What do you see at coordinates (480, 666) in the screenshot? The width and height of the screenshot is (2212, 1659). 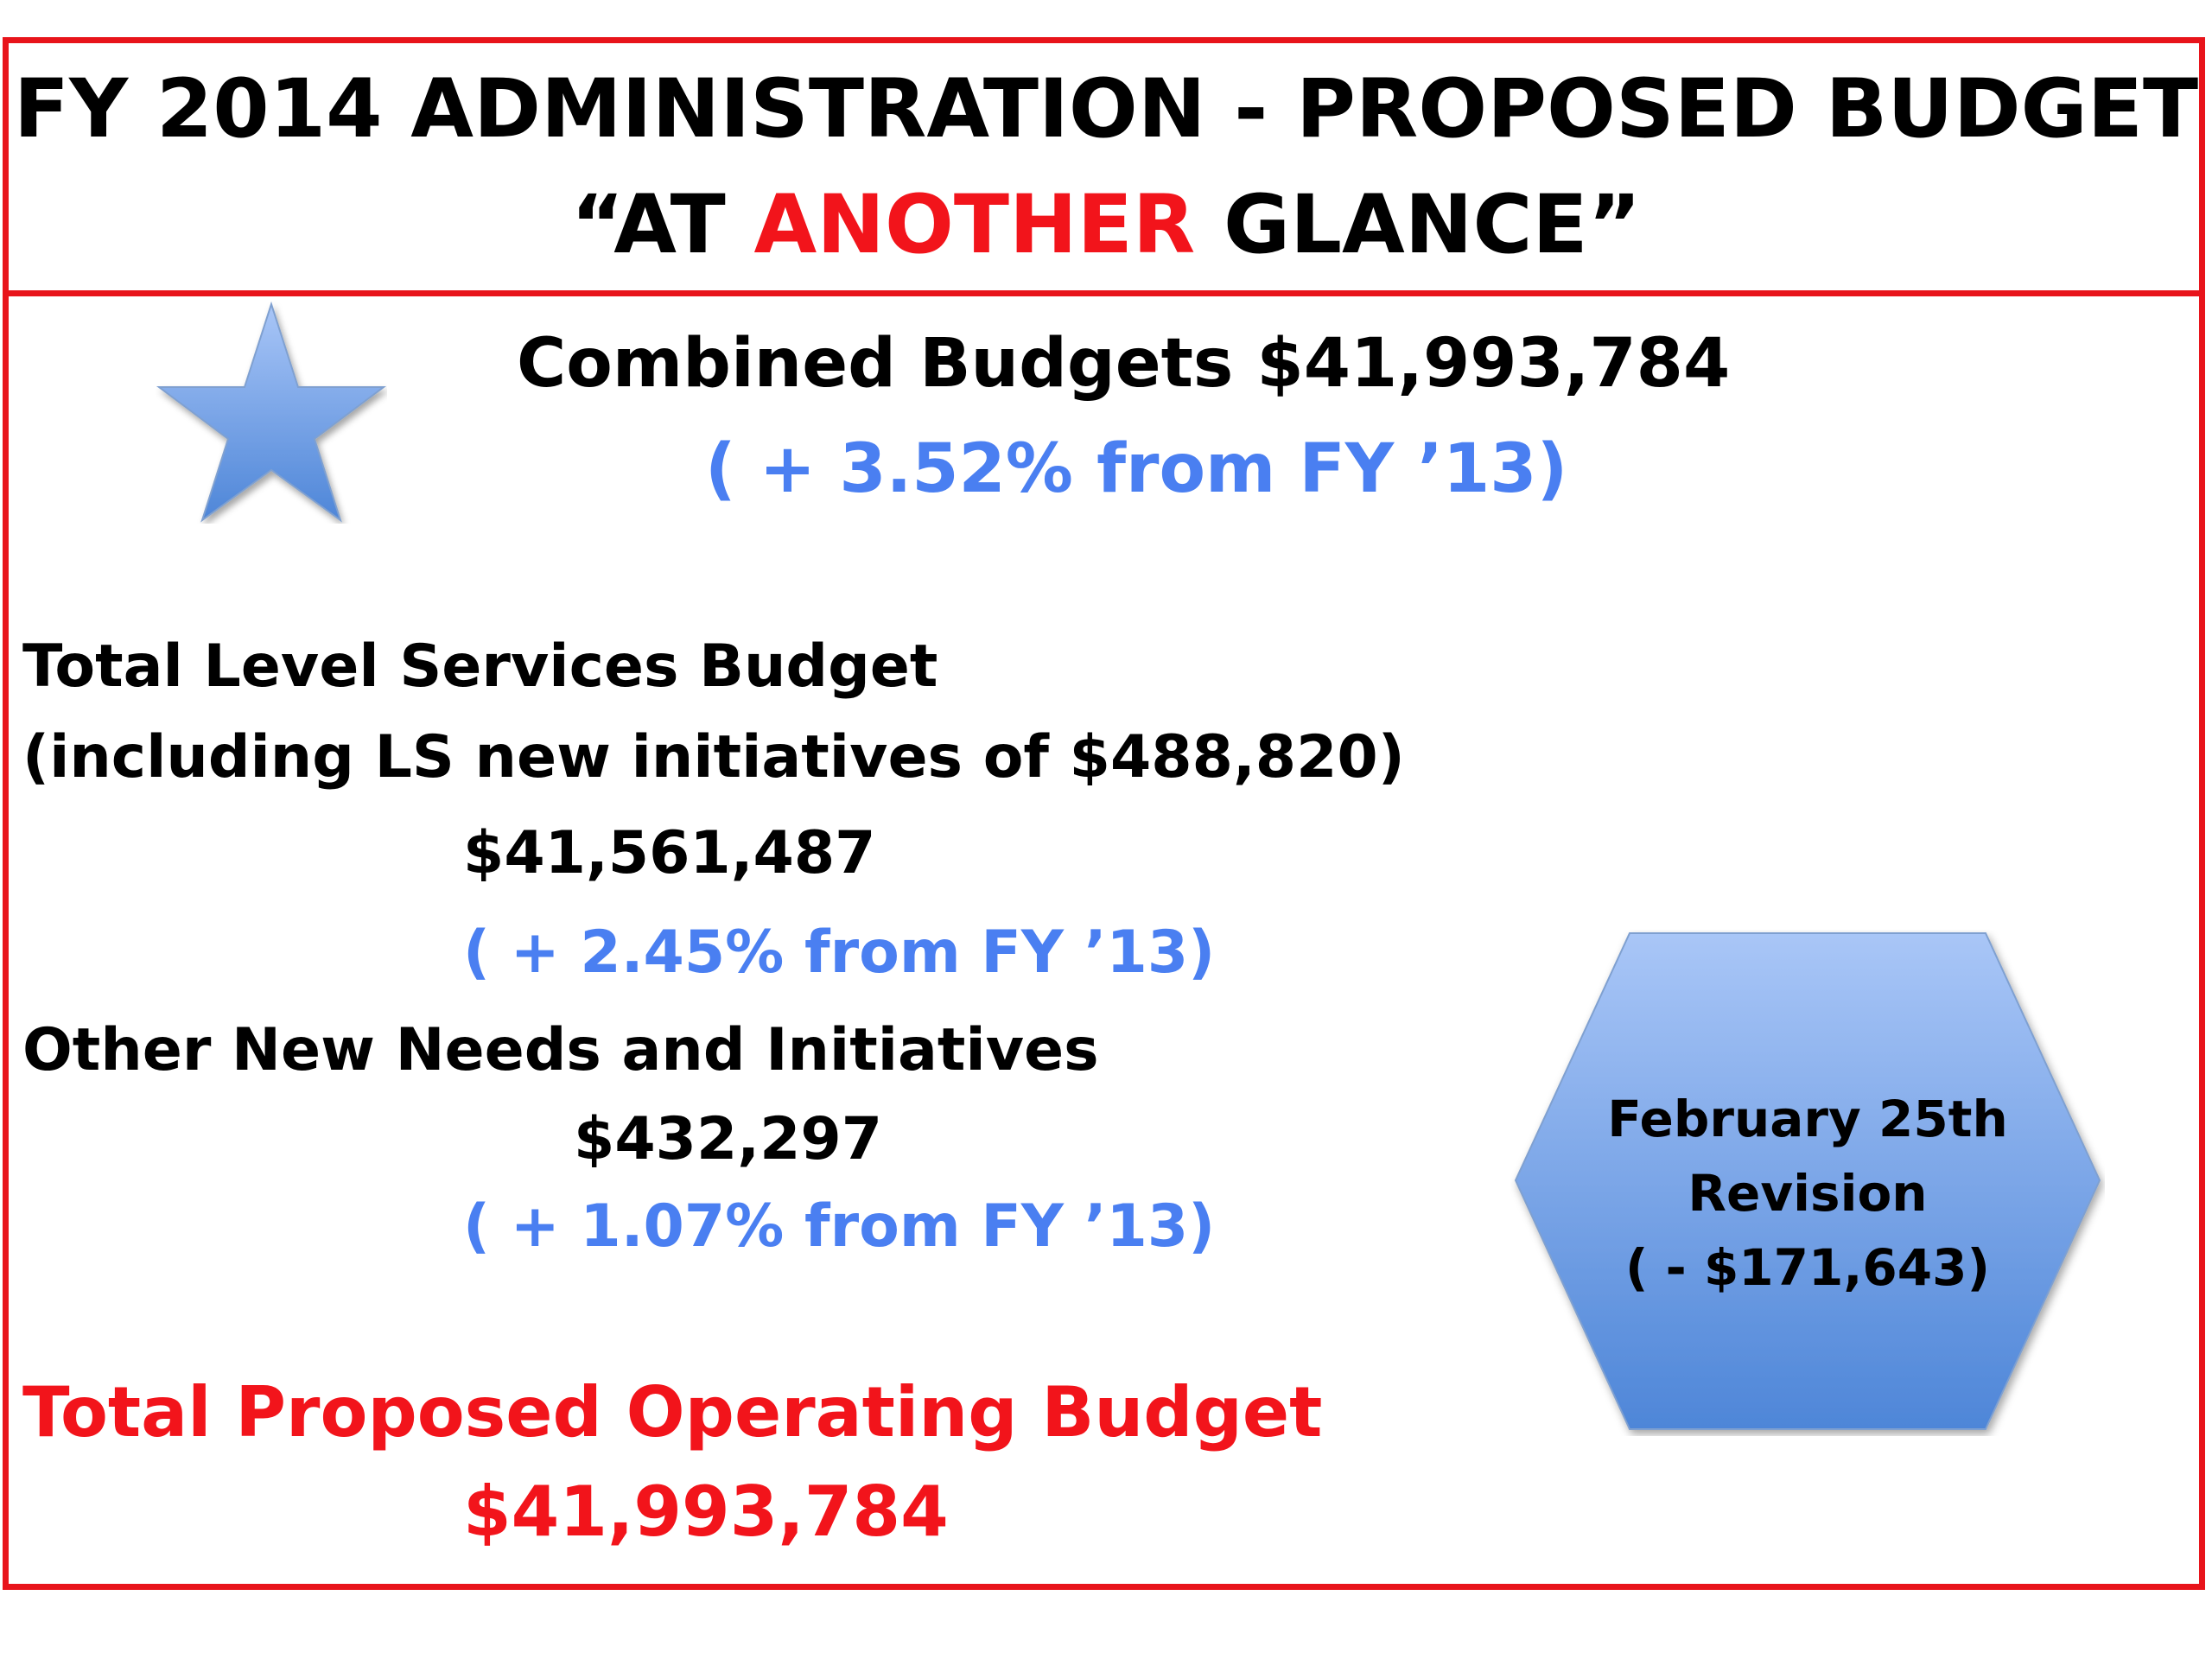 I see `level-services-title: Total Level Services Budget` at bounding box center [480, 666].